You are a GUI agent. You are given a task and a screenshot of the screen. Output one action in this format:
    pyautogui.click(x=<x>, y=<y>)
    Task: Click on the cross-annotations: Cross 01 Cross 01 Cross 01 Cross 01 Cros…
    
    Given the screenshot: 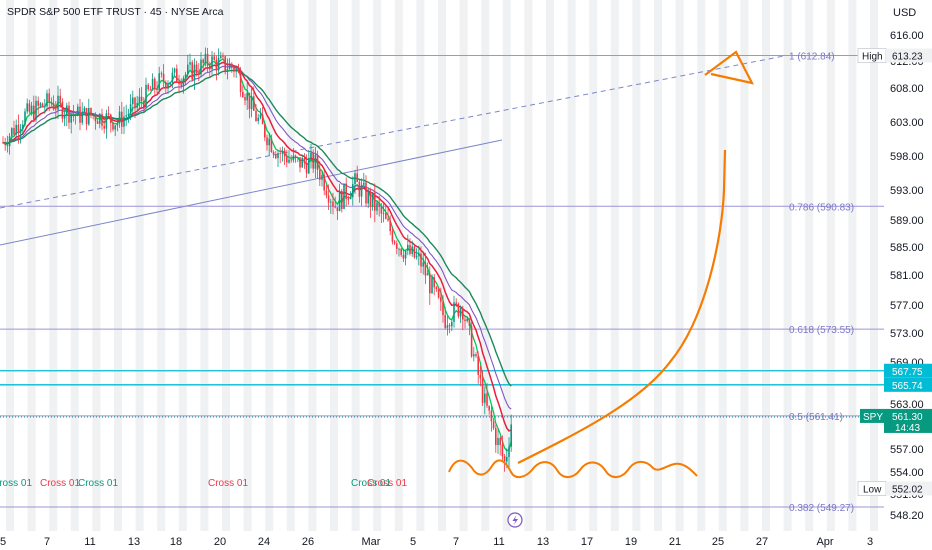 What is the action you would take?
    pyautogui.click(x=203, y=483)
    